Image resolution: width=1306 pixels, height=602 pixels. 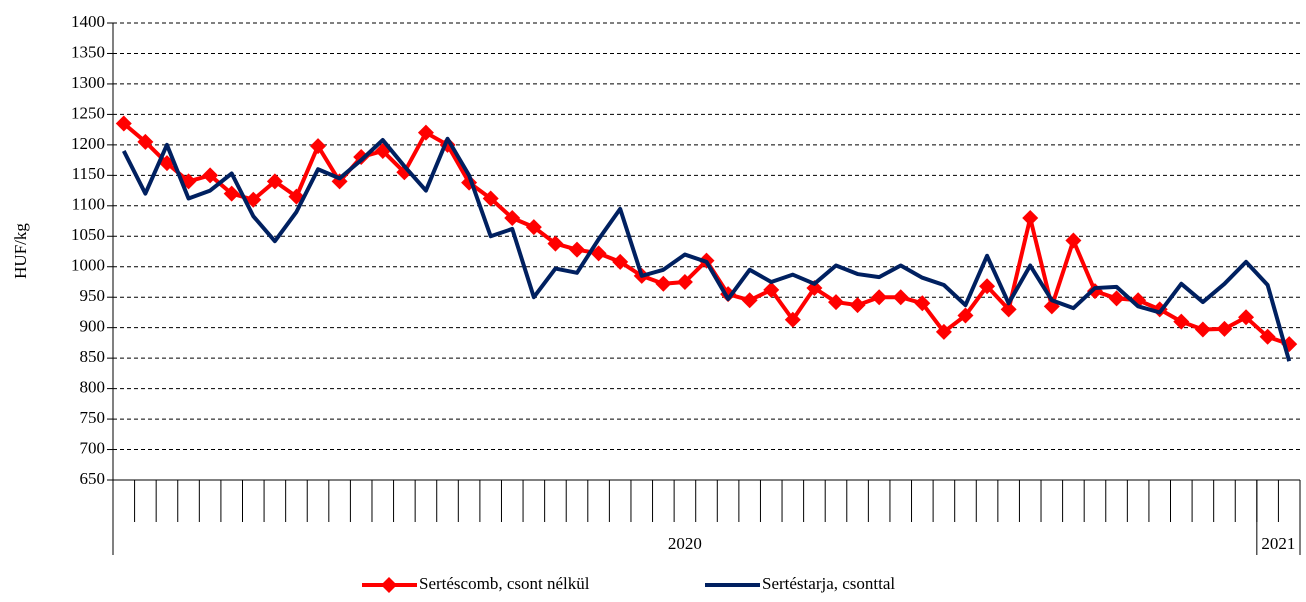 I want to click on y-tick-label: 750, so click(x=93, y=417).